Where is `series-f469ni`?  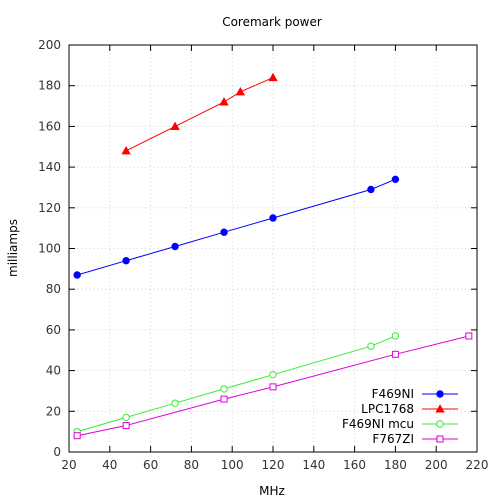 series-f469ni is located at coordinates (236, 227).